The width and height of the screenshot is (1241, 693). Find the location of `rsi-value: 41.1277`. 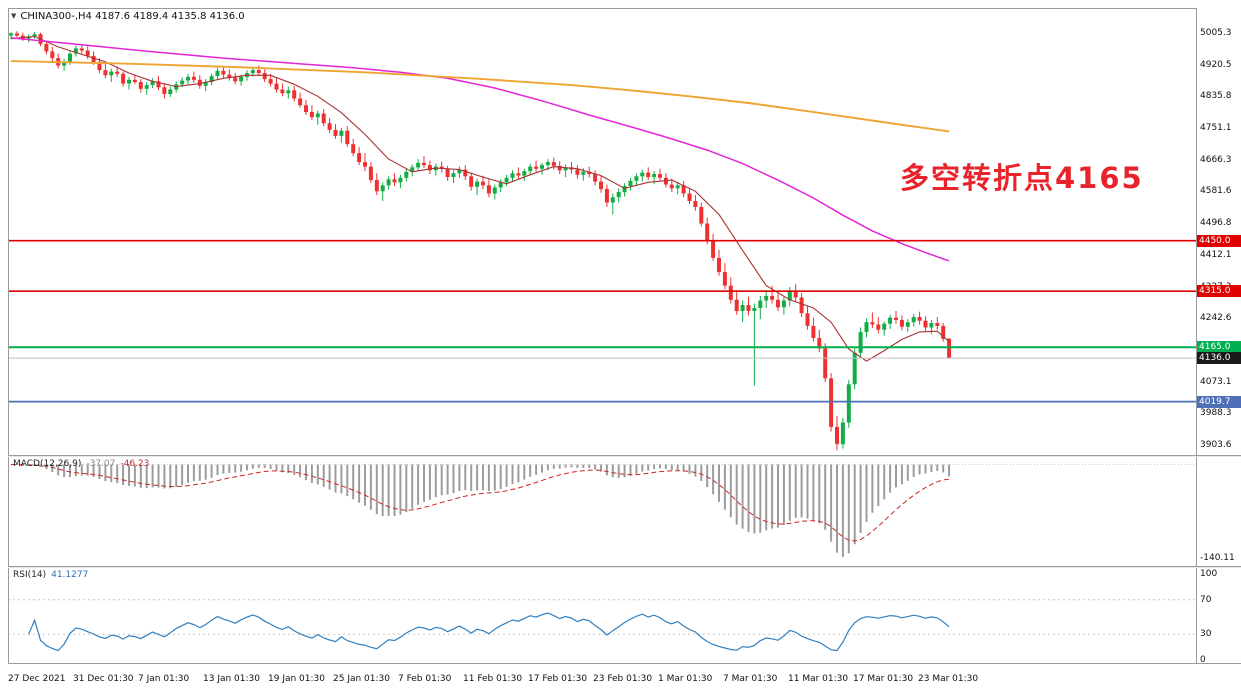

rsi-value: 41.1277 is located at coordinates (70, 575).